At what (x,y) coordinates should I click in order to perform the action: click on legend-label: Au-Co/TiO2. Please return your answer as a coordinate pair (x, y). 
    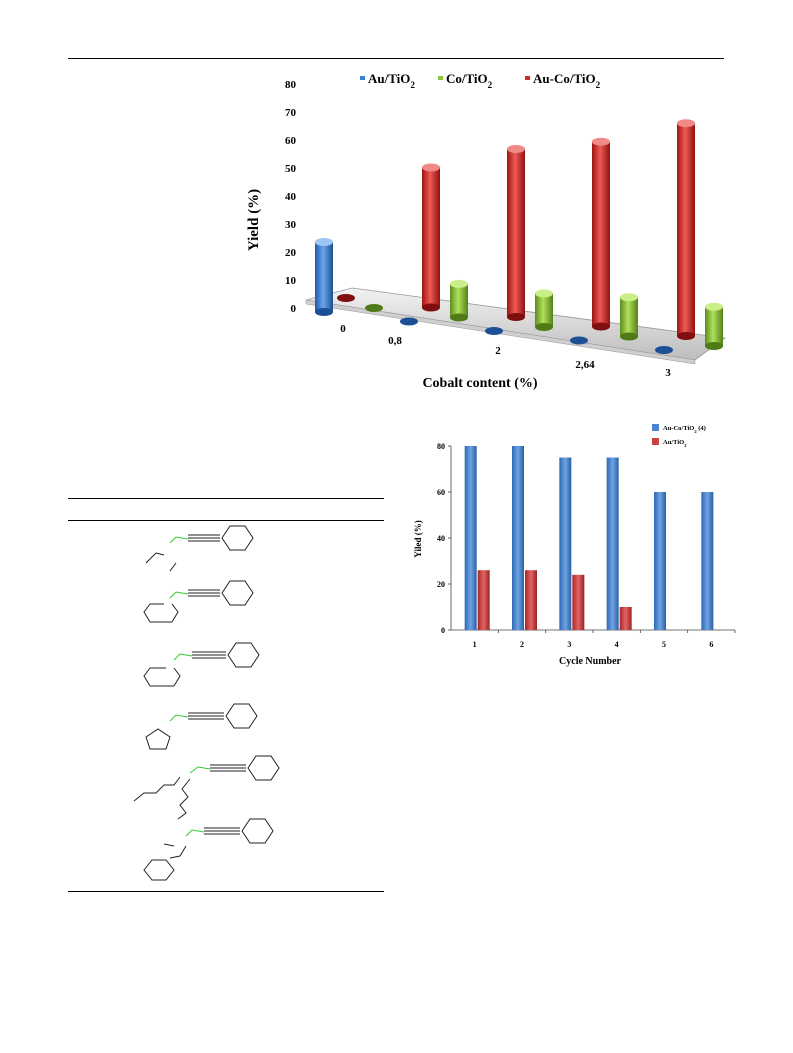
    Looking at the image, I should click on (567, 80).